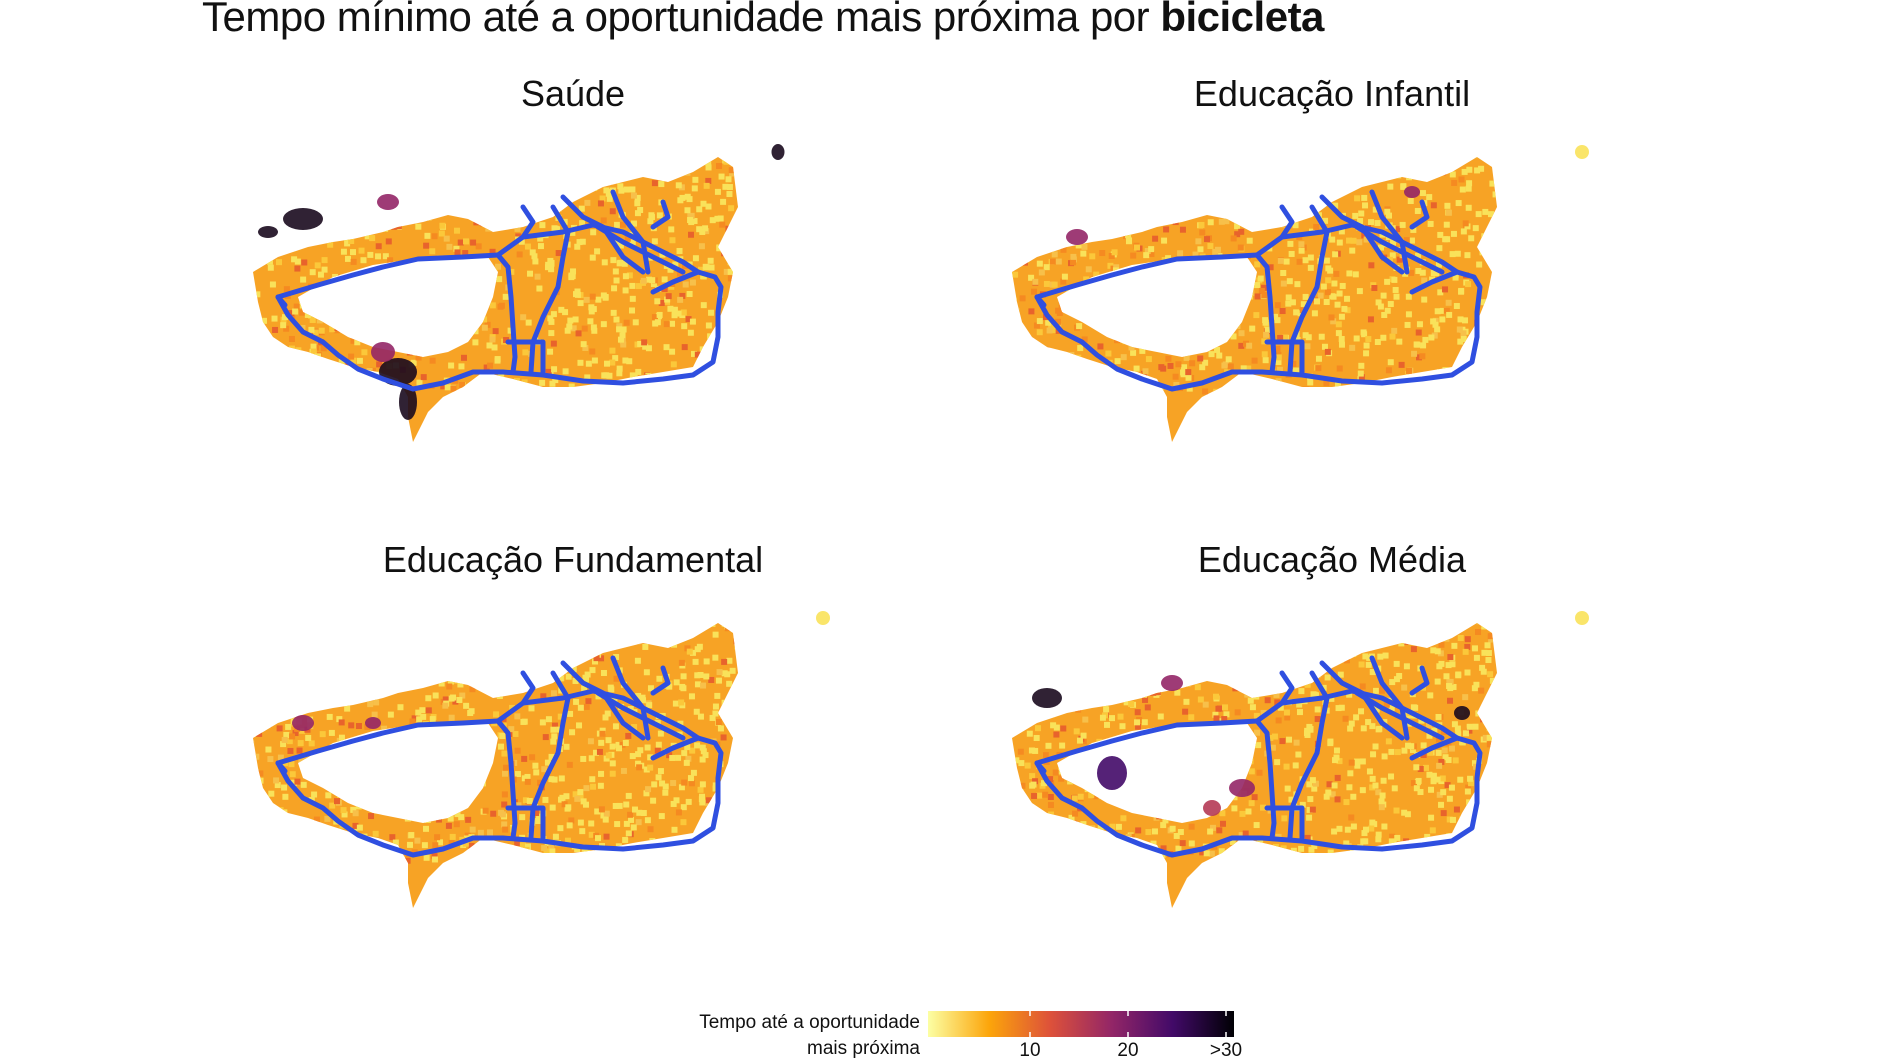 The height and width of the screenshot is (1062, 1889). Describe the element at coordinates (1128, 1050) in the screenshot. I see `legend-tick-20: 20` at that location.